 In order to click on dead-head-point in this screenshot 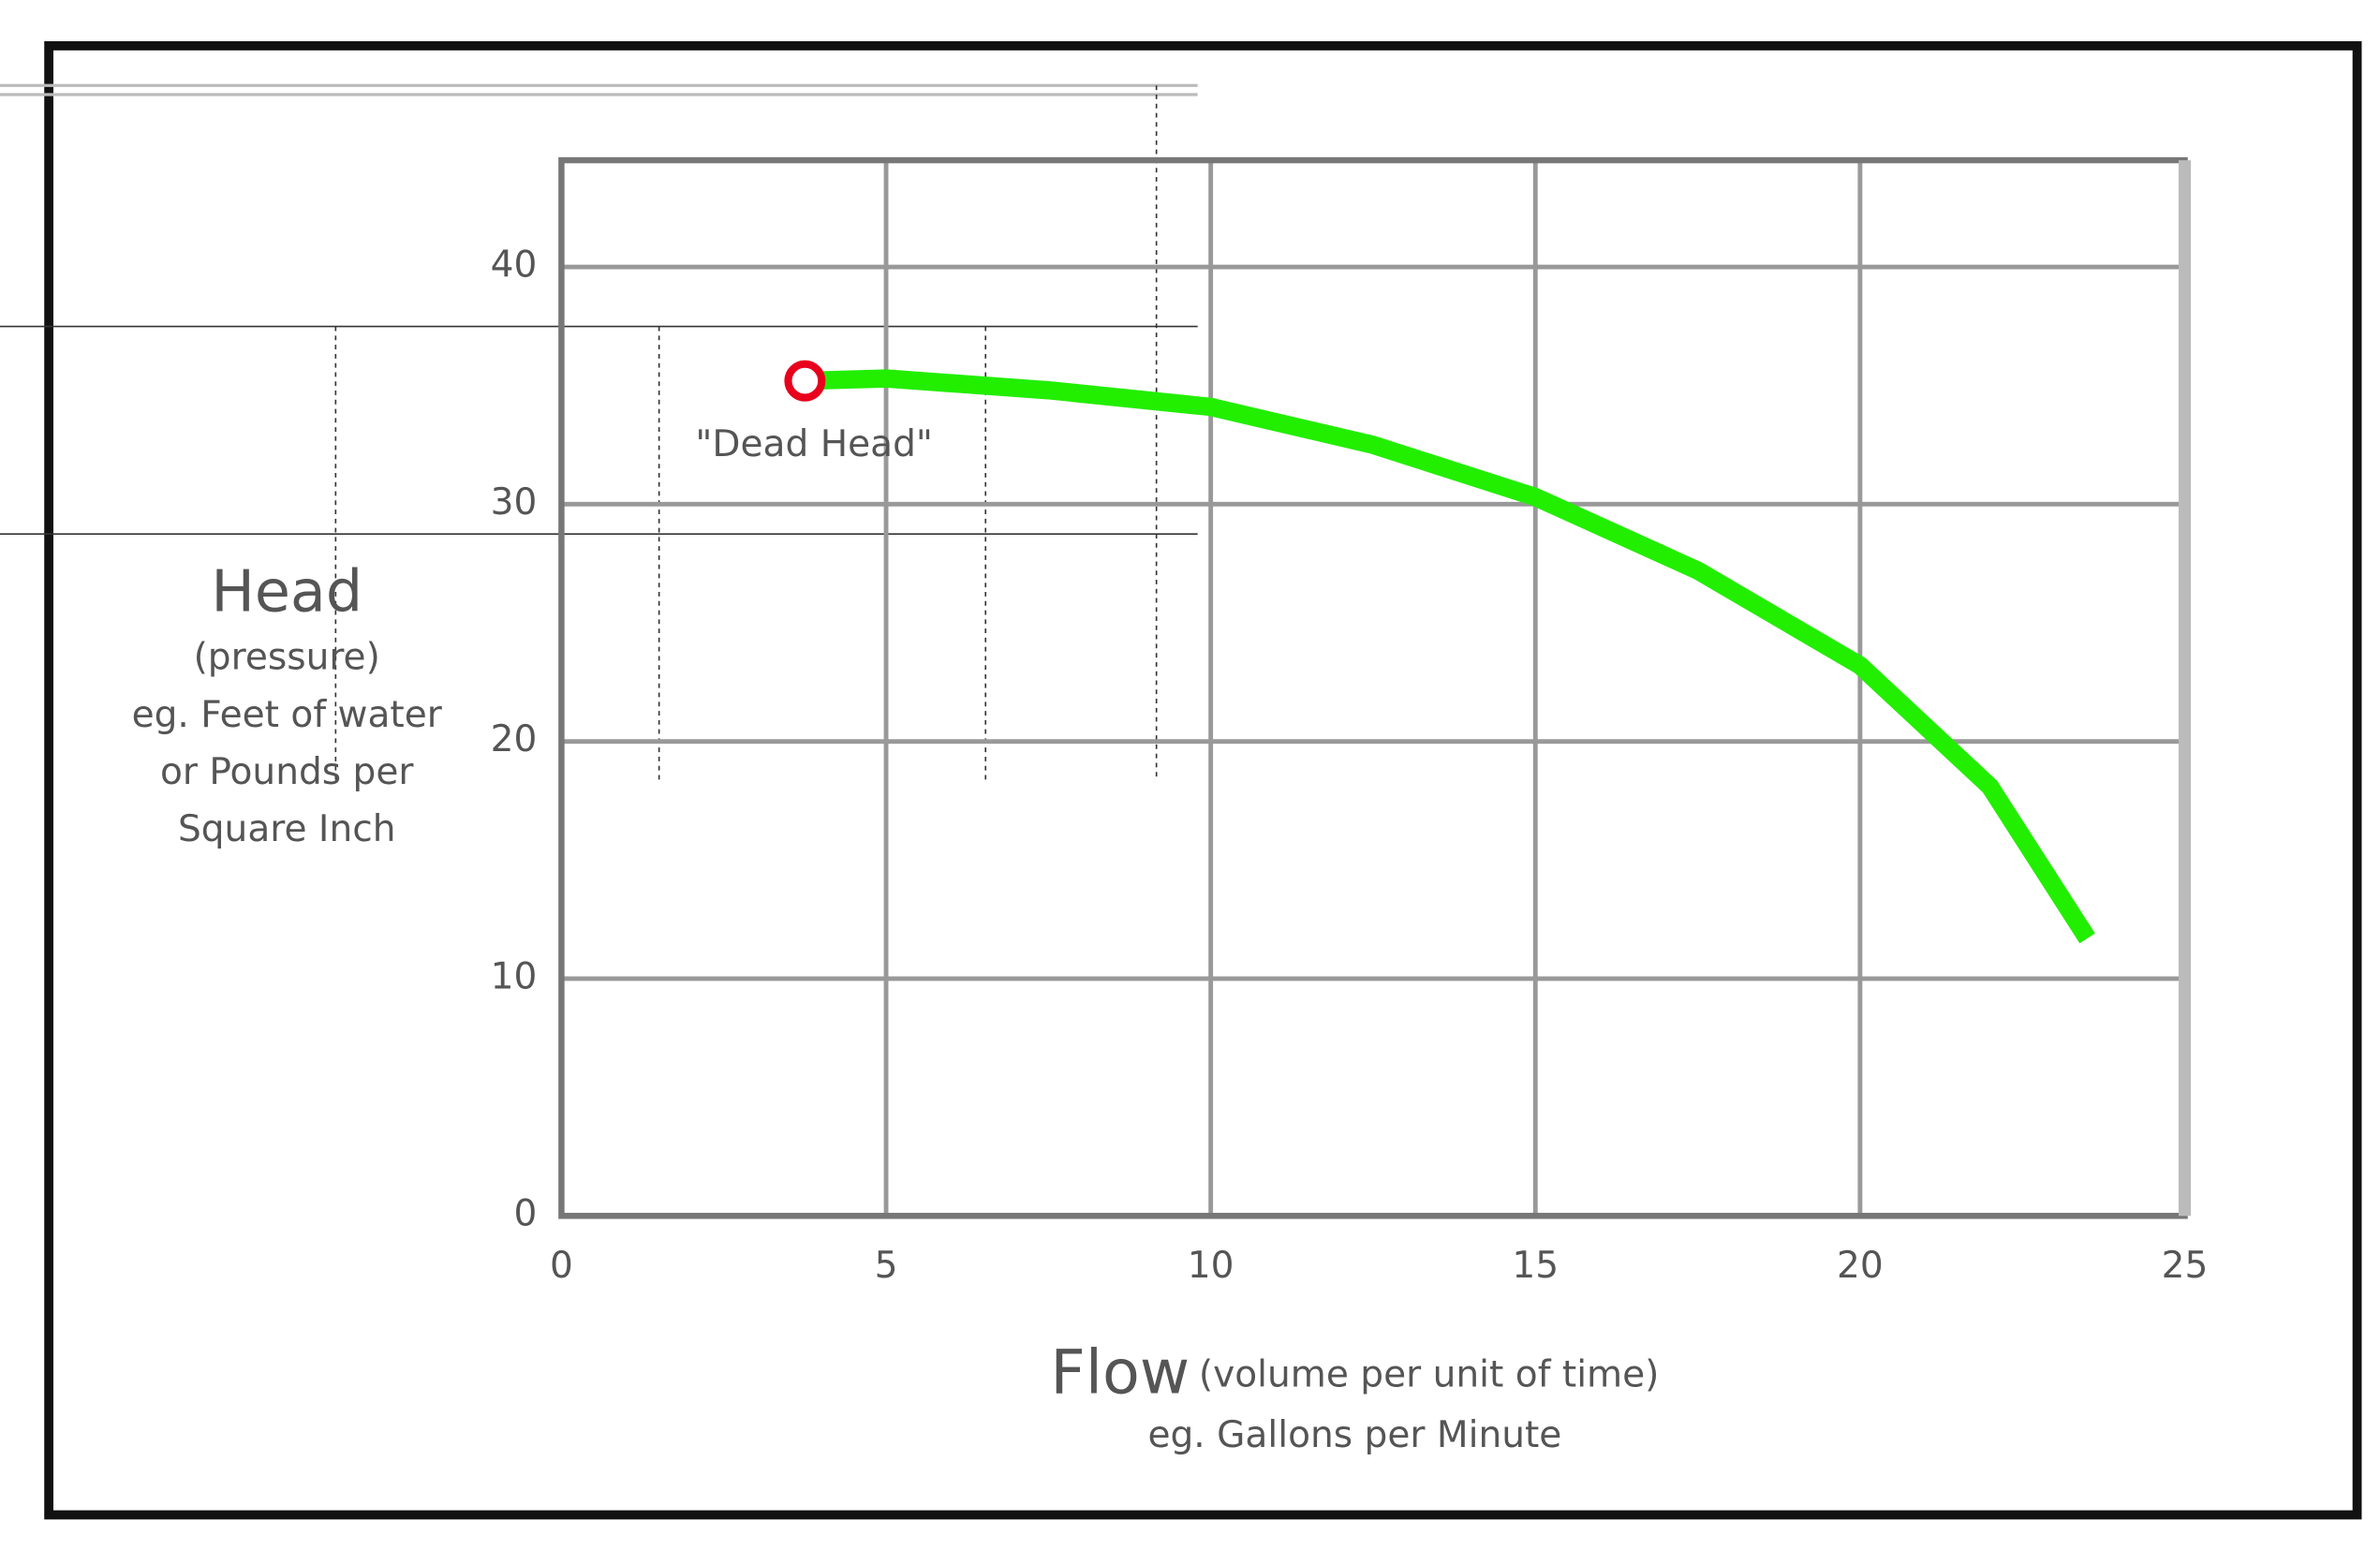, I will do `click(805, 381)`.